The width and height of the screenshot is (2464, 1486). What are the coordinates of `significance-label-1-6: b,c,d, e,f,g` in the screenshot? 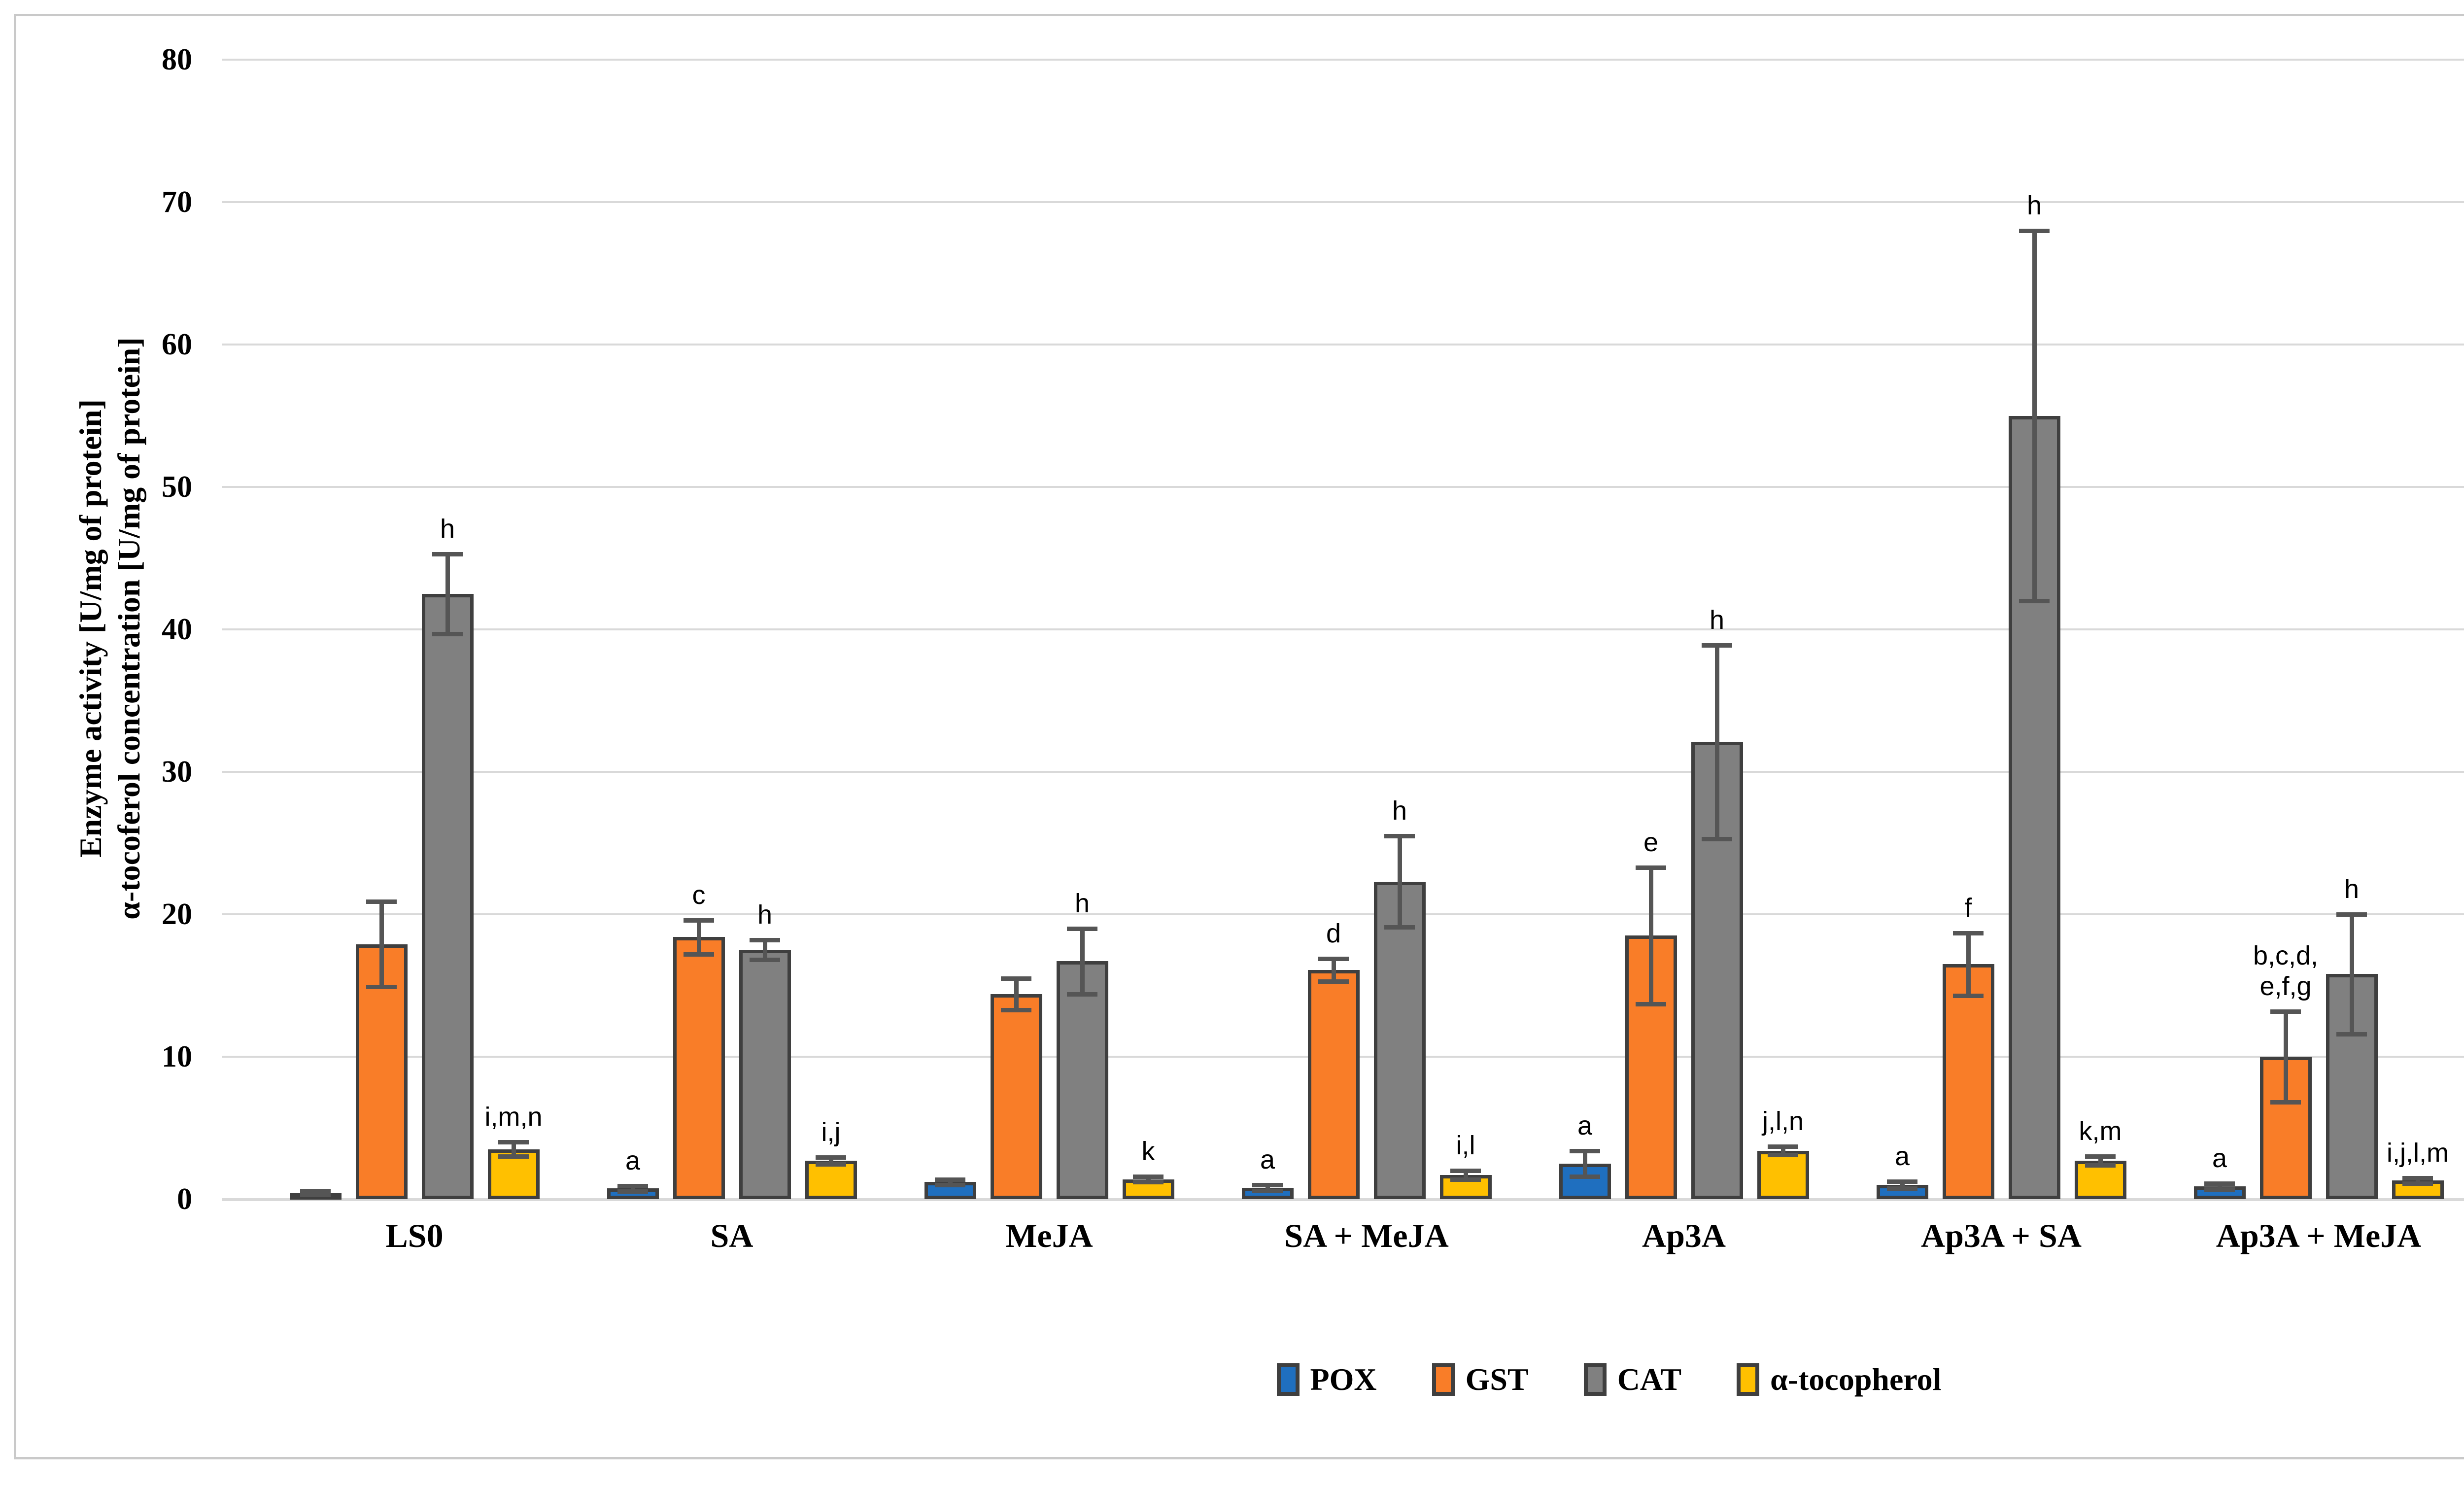 It's located at (2286, 970).